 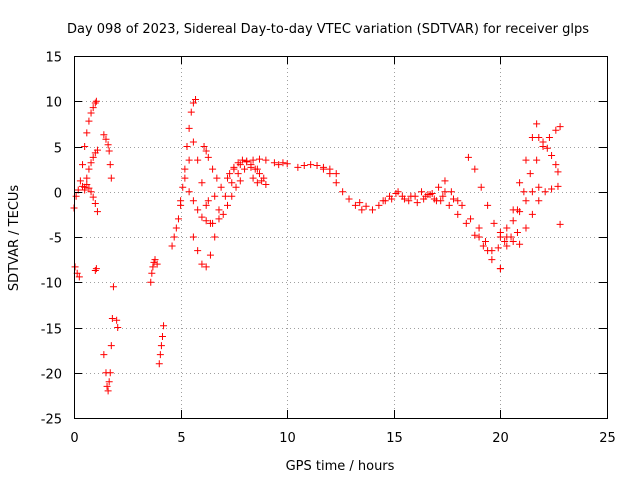 I want to click on series-arc28, so click(x=420, y=197).